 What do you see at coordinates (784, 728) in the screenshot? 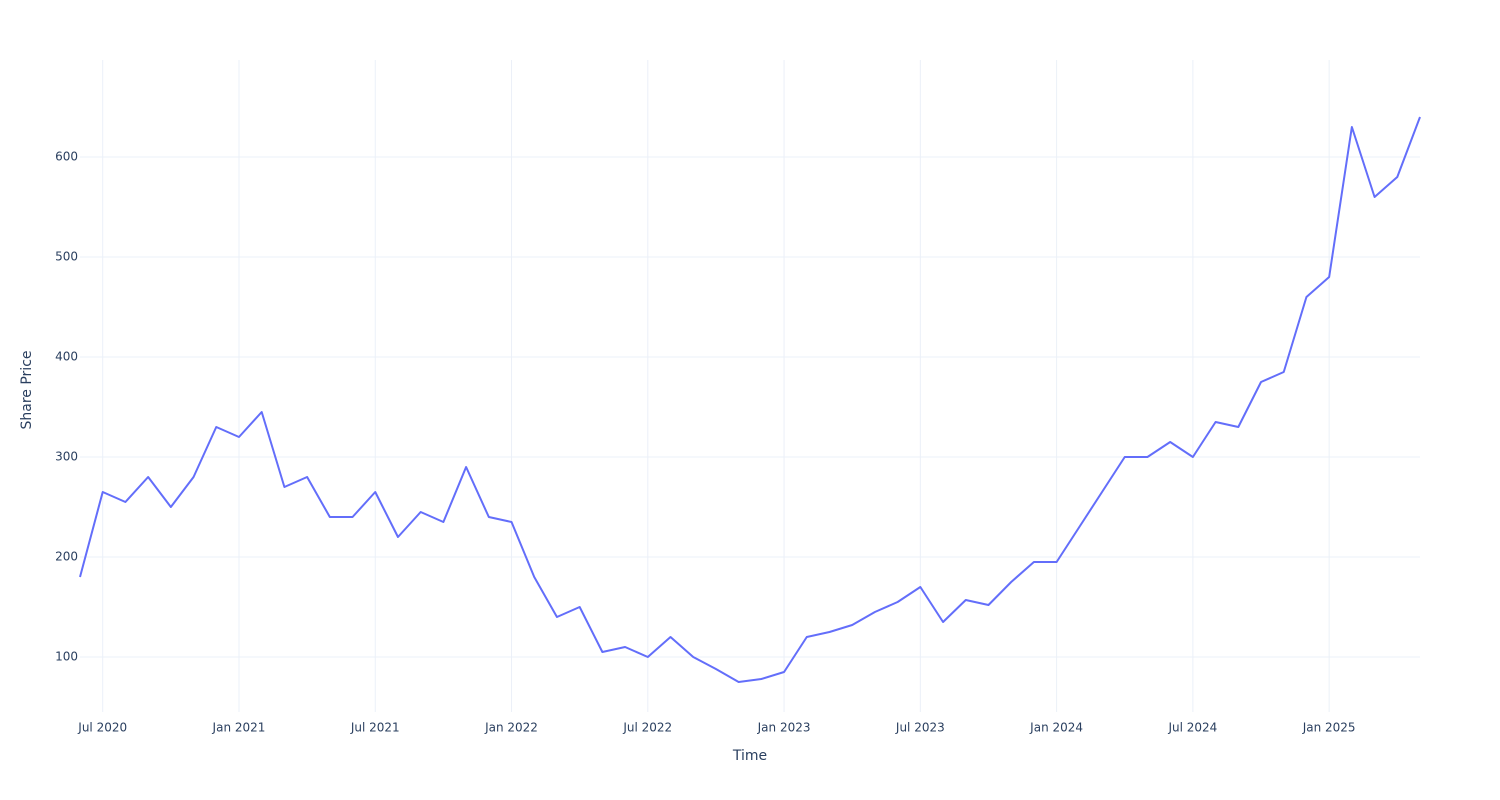
I see `x-tick-label: Jan 2023` at bounding box center [784, 728].